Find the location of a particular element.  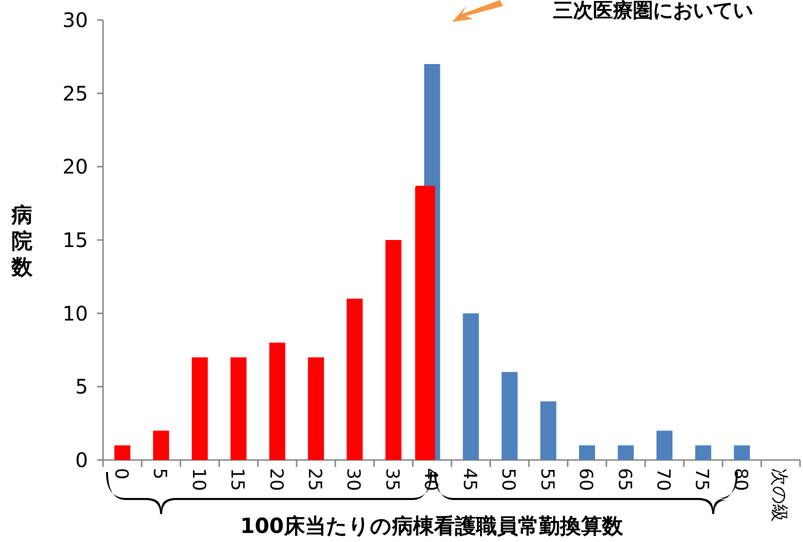

x-tick-label: 15 is located at coordinates (237, 479).